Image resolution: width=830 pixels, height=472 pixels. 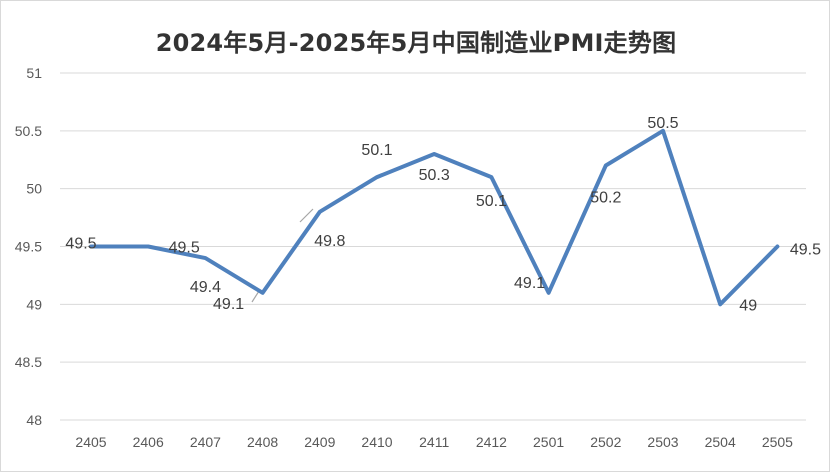 What do you see at coordinates (205, 287) in the screenshot?
I see `data-label: 49.4` at bounding box center [205, 287].